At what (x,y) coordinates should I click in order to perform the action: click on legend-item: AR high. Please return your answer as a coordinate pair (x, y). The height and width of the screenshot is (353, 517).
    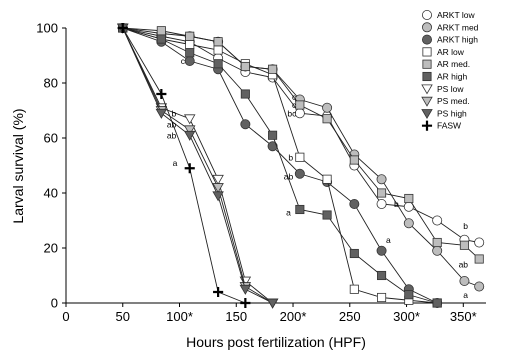
    Looking at the image, I should click on (445, 77).